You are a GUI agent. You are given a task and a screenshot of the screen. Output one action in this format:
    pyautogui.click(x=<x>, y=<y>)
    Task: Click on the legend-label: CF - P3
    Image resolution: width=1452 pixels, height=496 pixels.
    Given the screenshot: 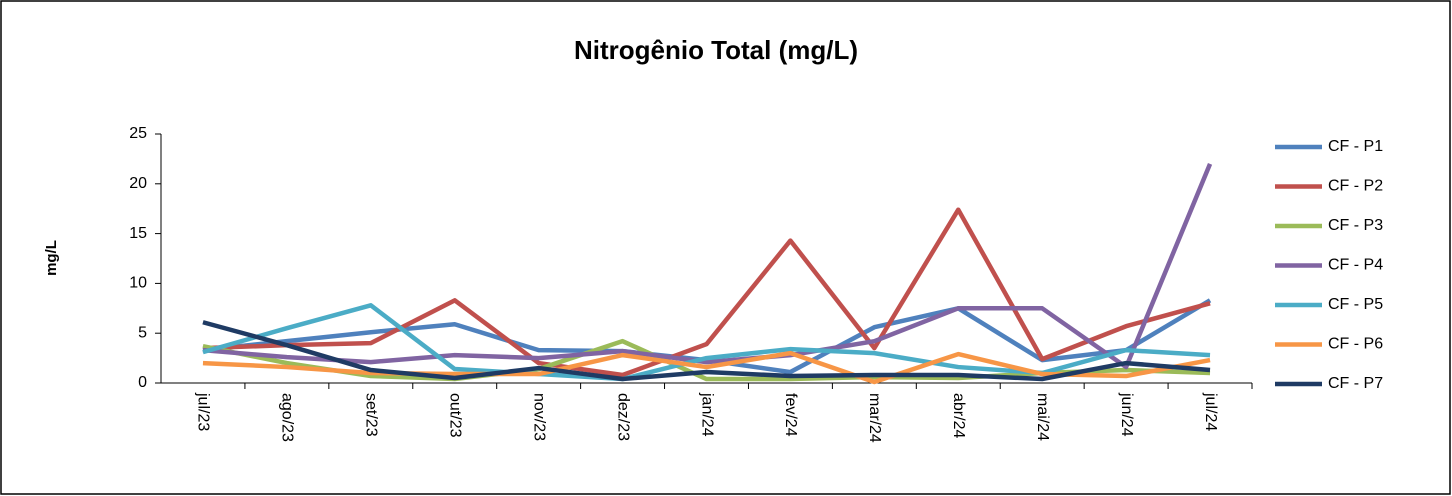 What is the action you would take?
    pyautogui.click(x=1355, y=225)
    